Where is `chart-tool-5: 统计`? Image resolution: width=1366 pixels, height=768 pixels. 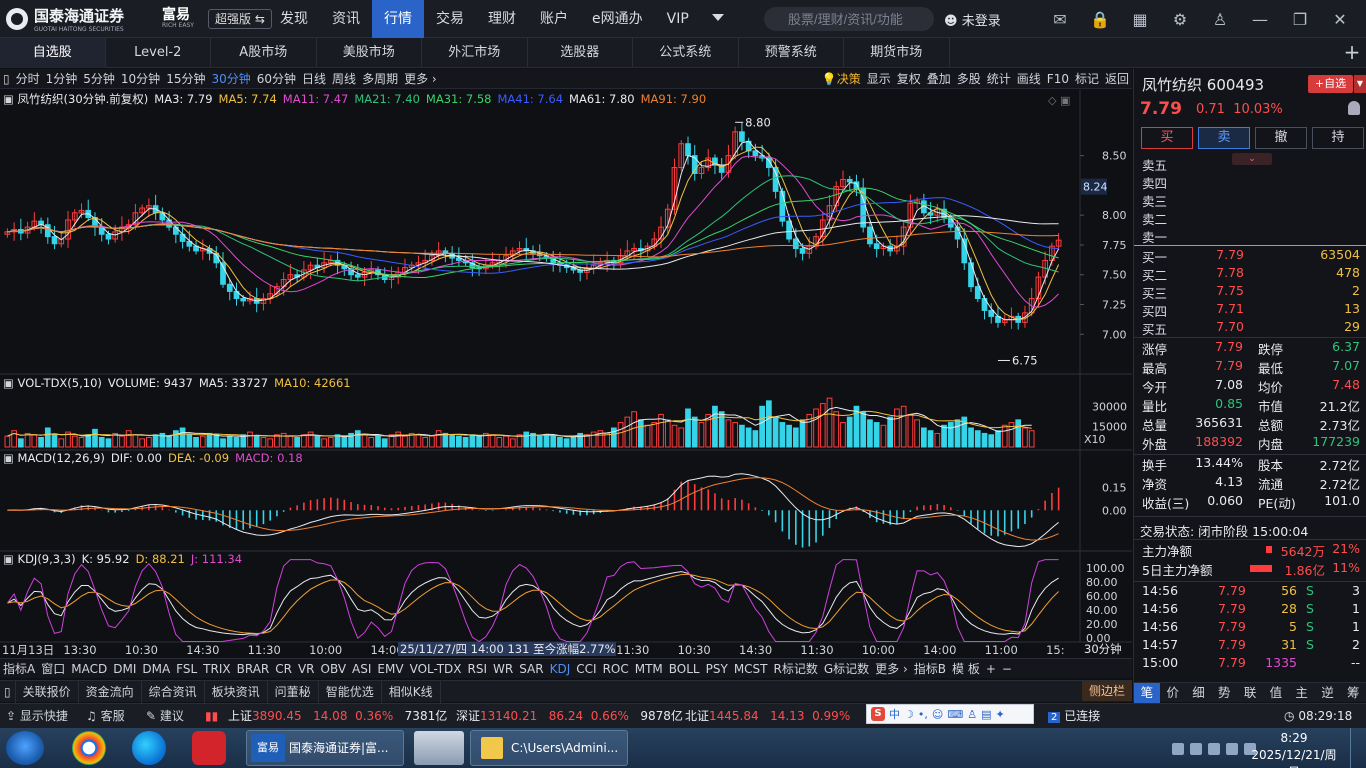 chart-tool-5: 统计 is located at coordinates (999, 79).